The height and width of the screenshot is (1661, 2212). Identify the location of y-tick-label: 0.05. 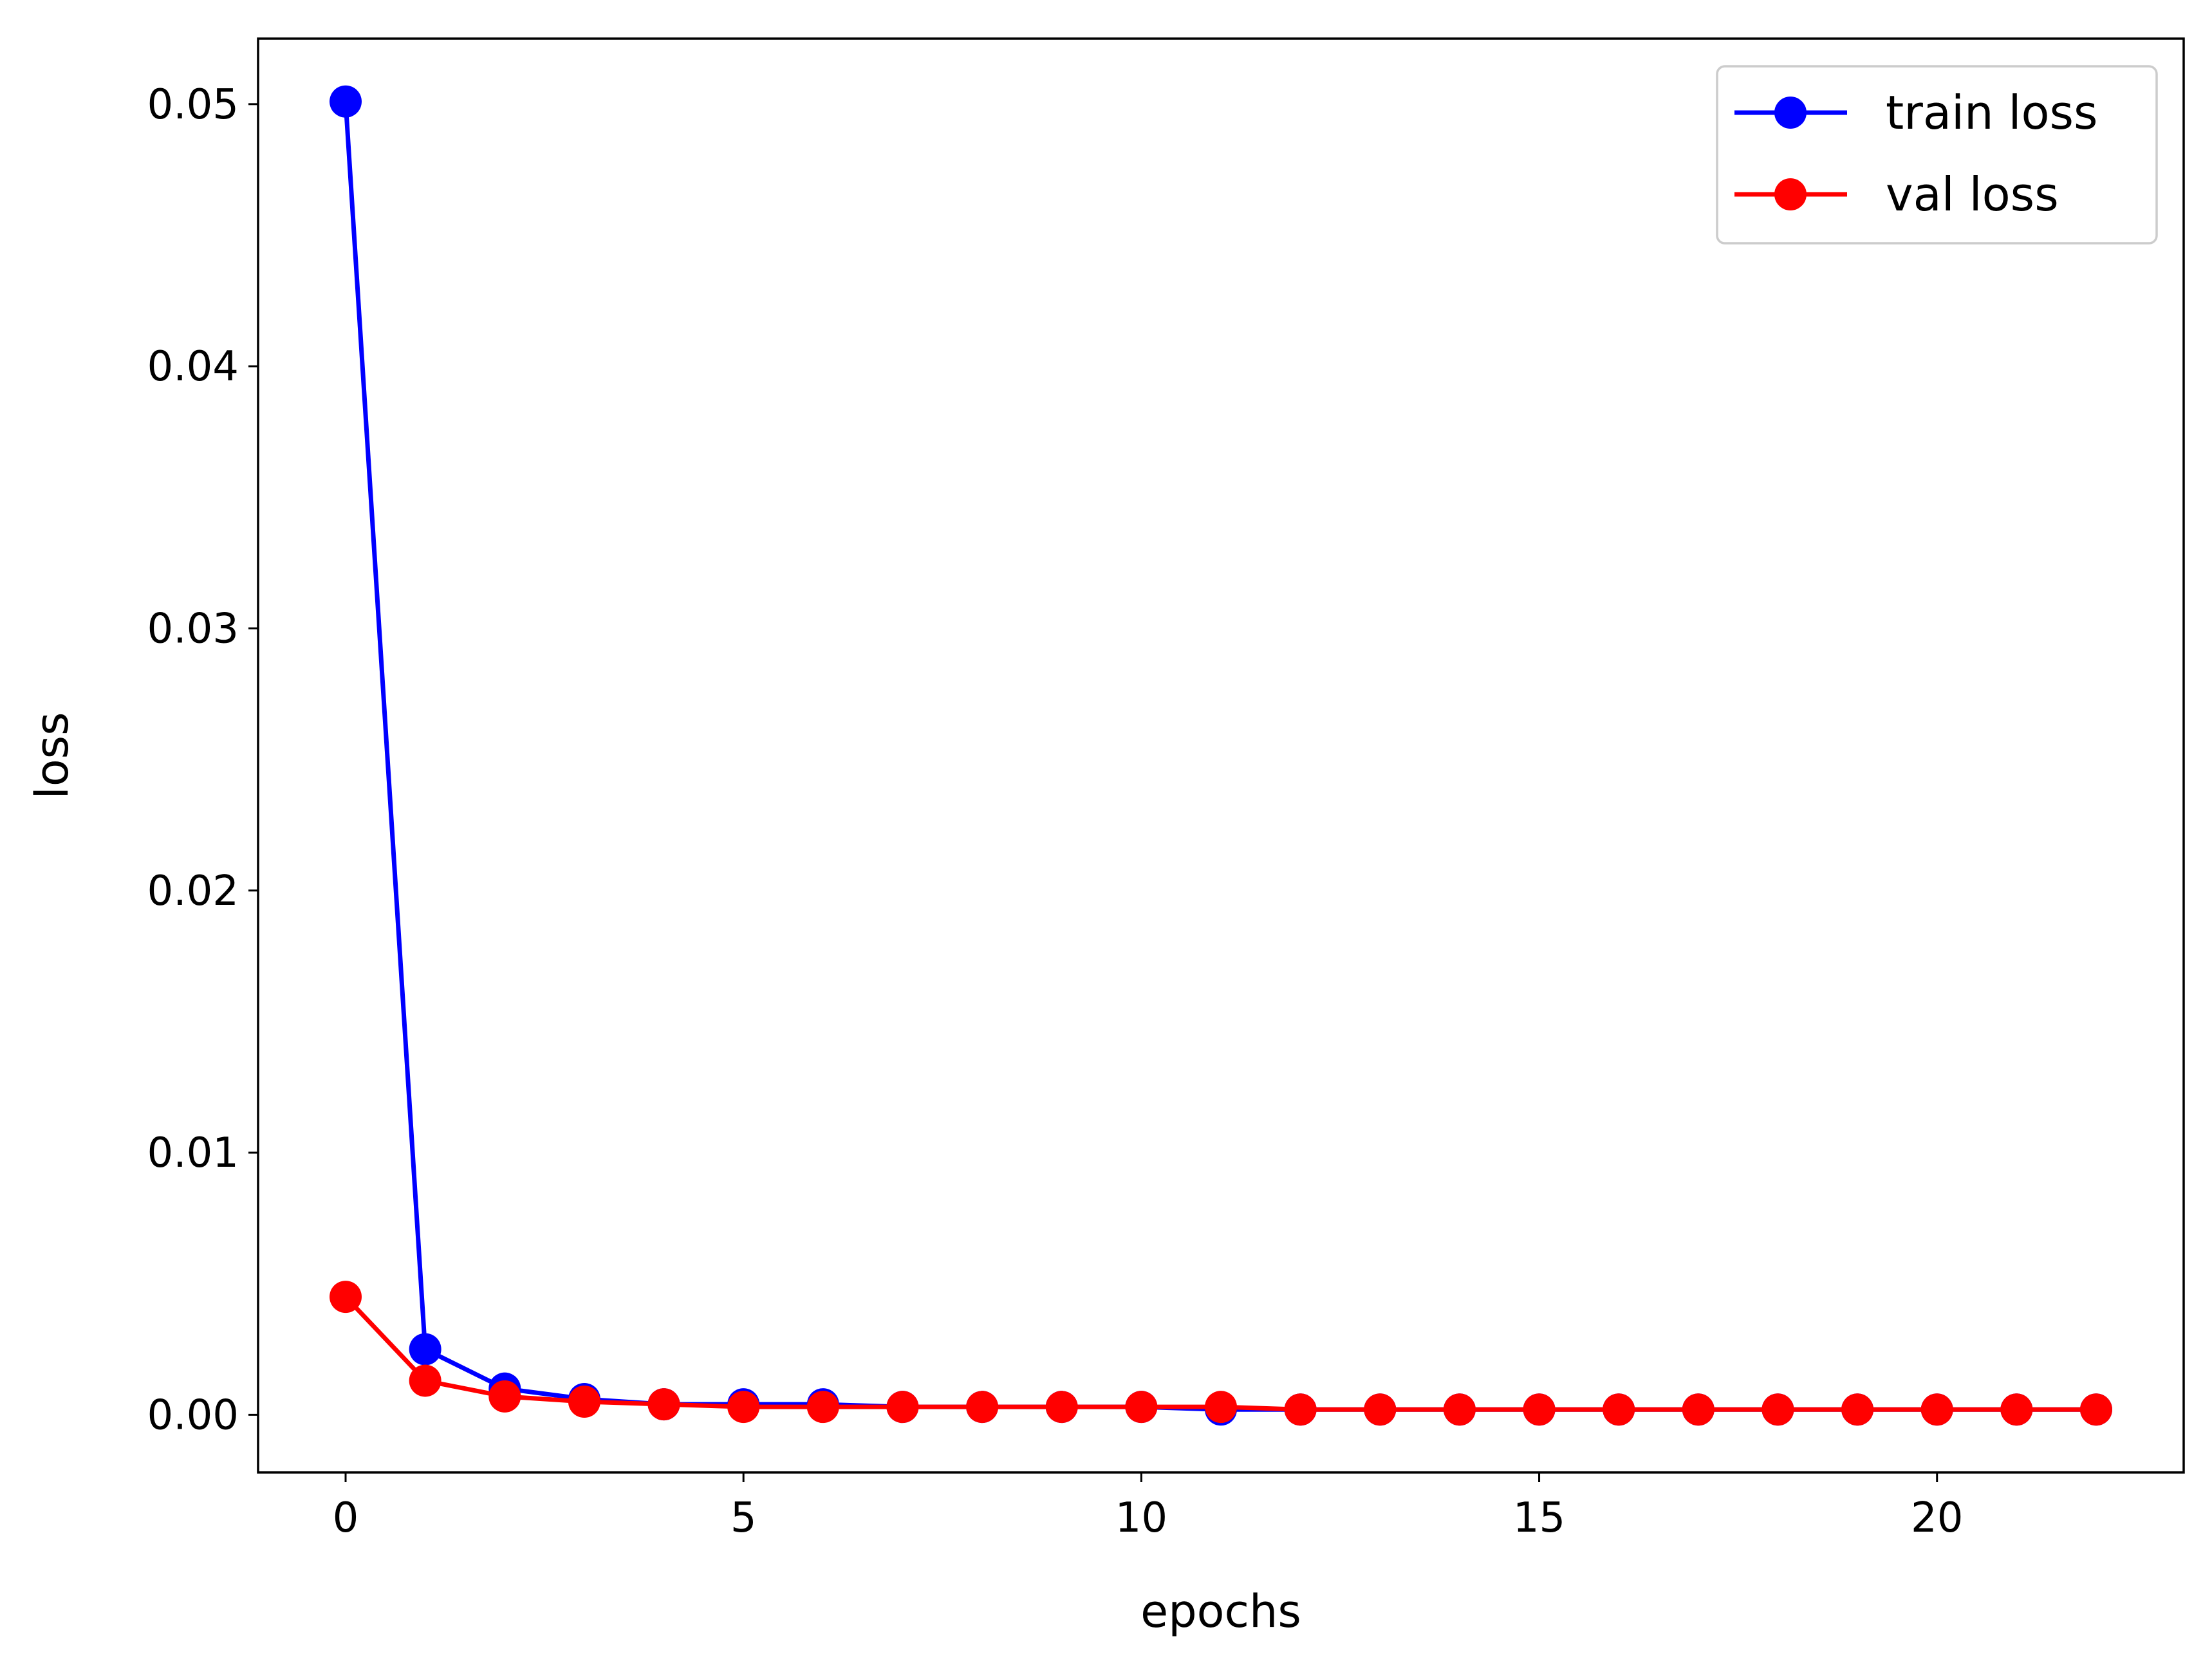
(193, 105).